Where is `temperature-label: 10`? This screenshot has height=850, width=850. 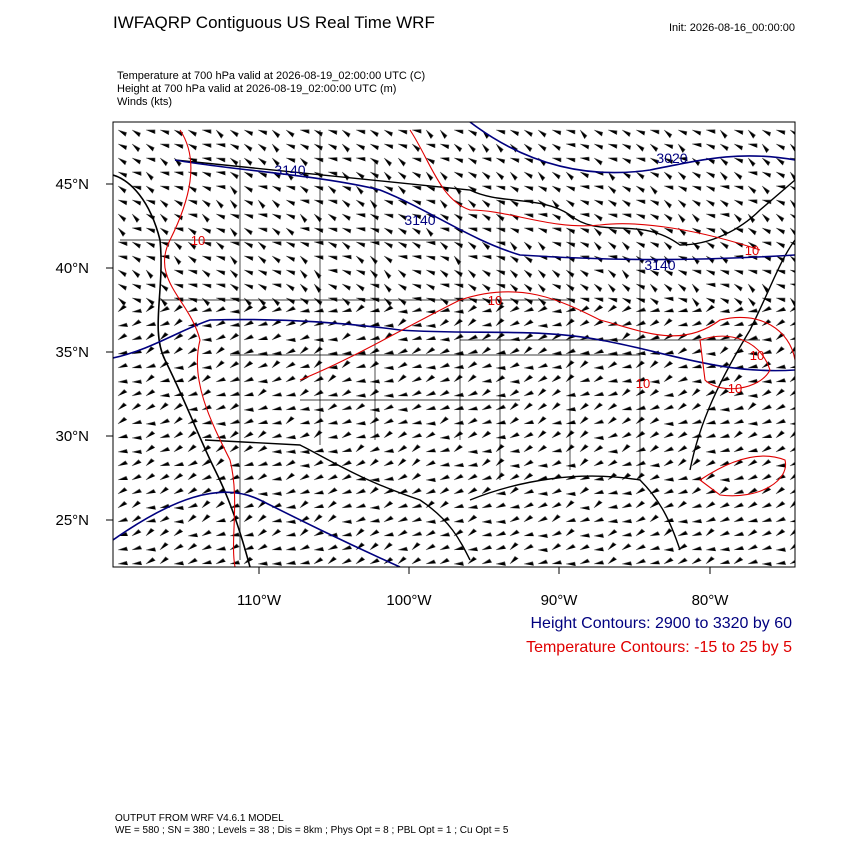
temperature-label: 10 is located at coordinates (735, 388).